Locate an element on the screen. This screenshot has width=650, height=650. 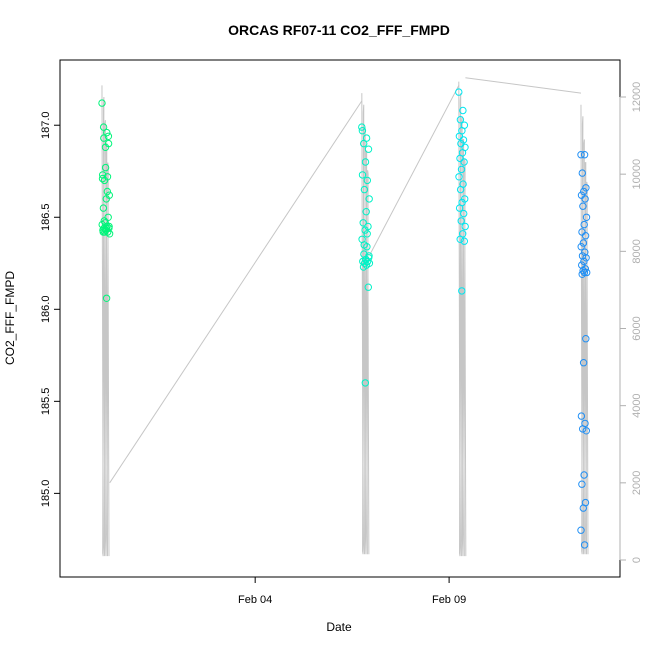
y2-tick-label: 6000 is located at coordinates (637, 328).